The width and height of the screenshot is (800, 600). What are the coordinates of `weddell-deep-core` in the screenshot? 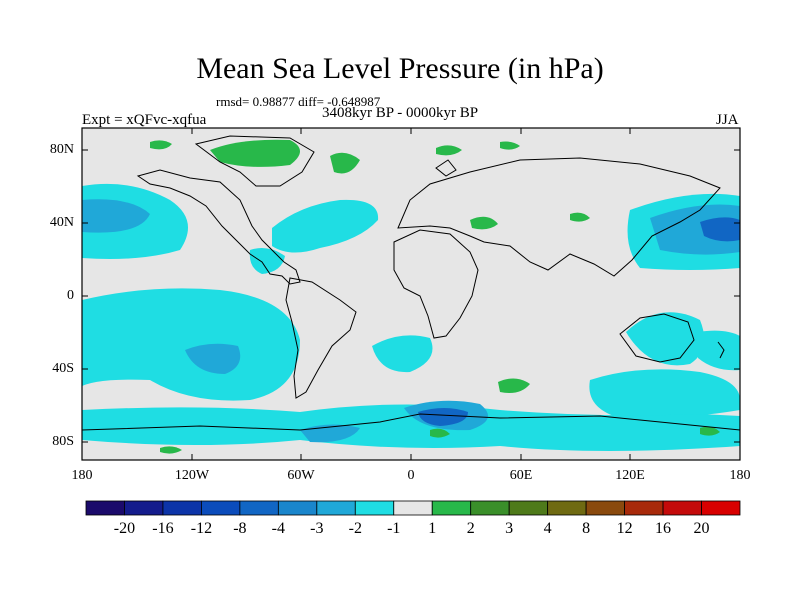 It's located at (443, 417).